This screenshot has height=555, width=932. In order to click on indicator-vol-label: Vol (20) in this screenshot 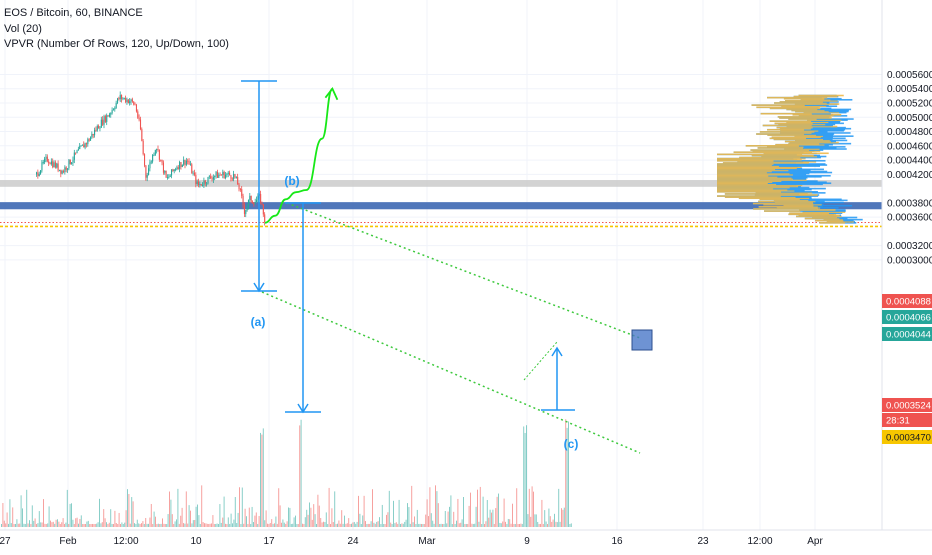, I will do `click(23, 29)`.